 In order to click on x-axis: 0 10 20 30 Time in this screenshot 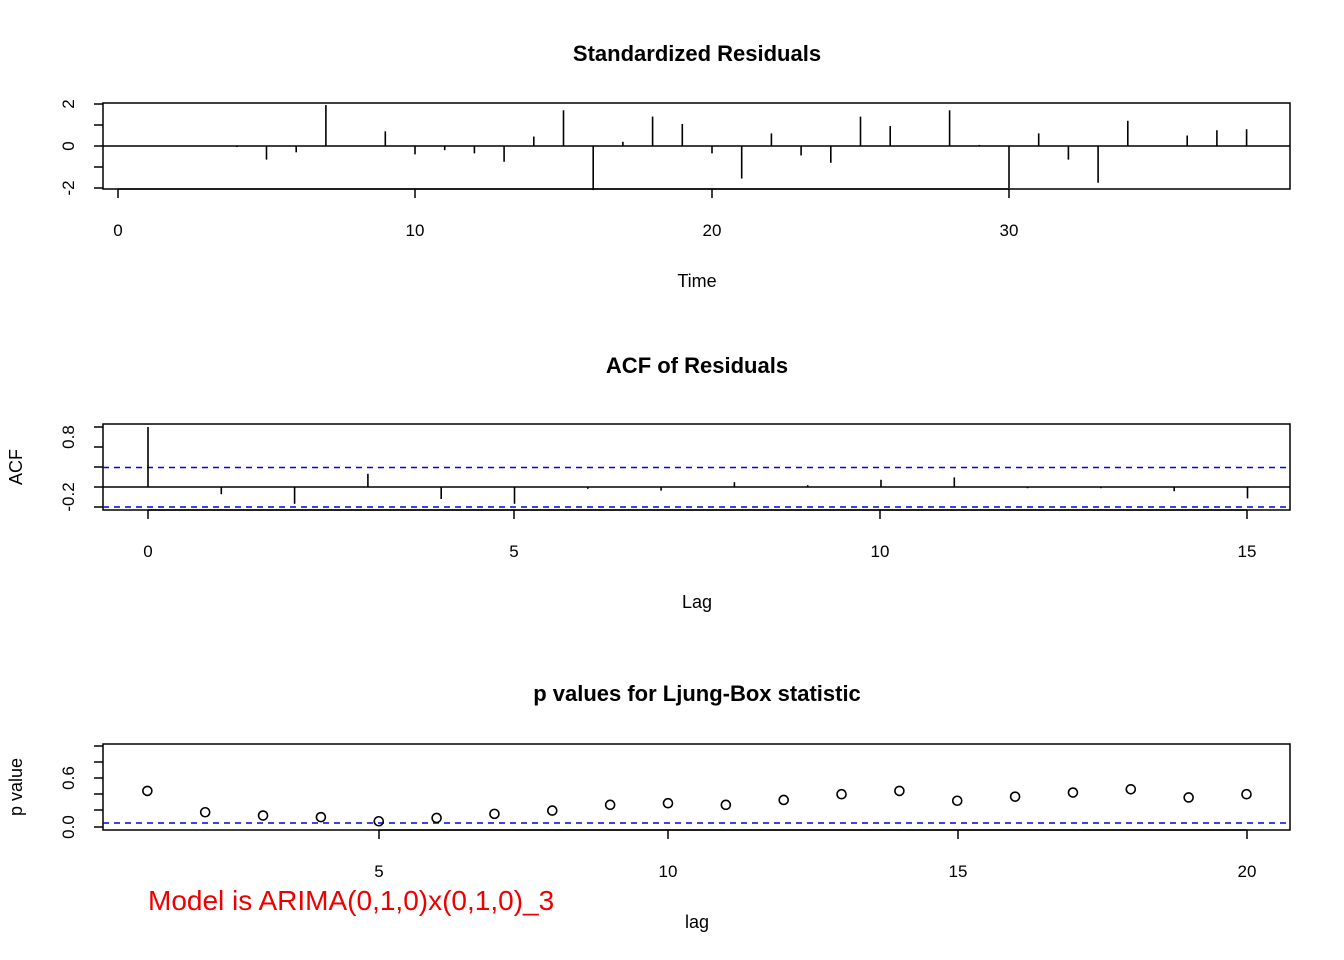, I will do `click(566, 239)`.